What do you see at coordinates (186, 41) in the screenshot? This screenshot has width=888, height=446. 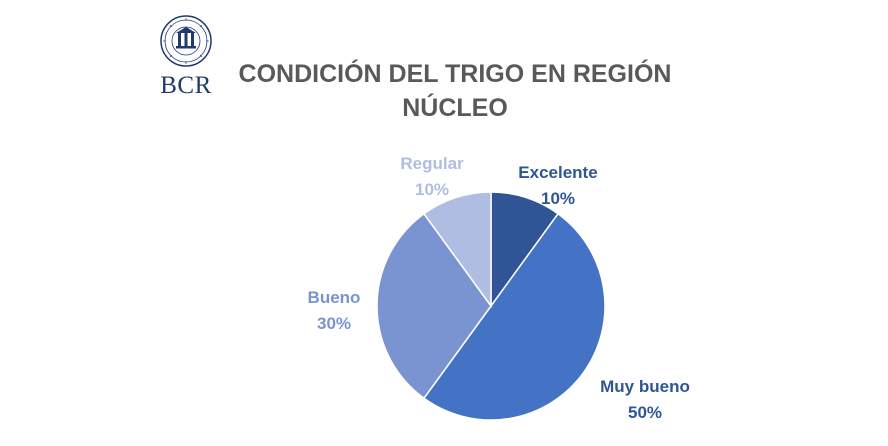 I see `bcr-seal-icon` at bounding box center [186, 41].